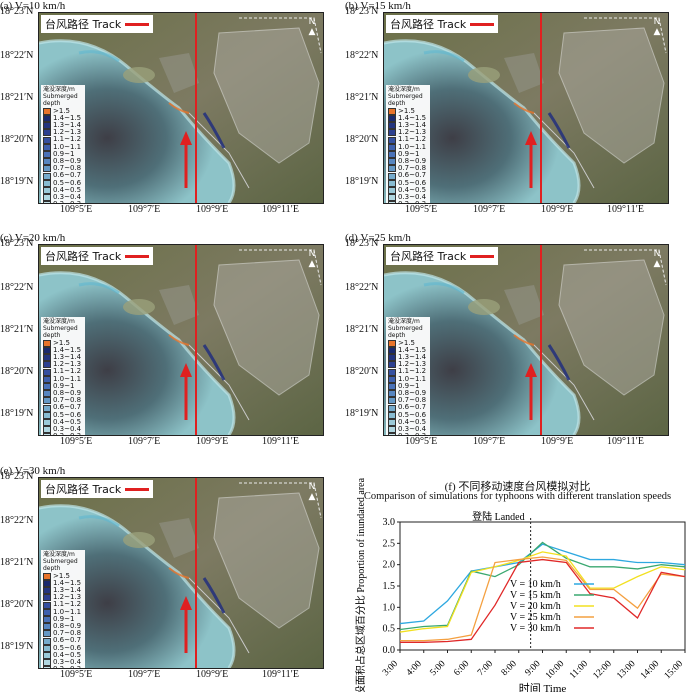 This screenshot has height=694, width=700. I want to click on lon-tick-label: 109°9′E, so click(212, 441).